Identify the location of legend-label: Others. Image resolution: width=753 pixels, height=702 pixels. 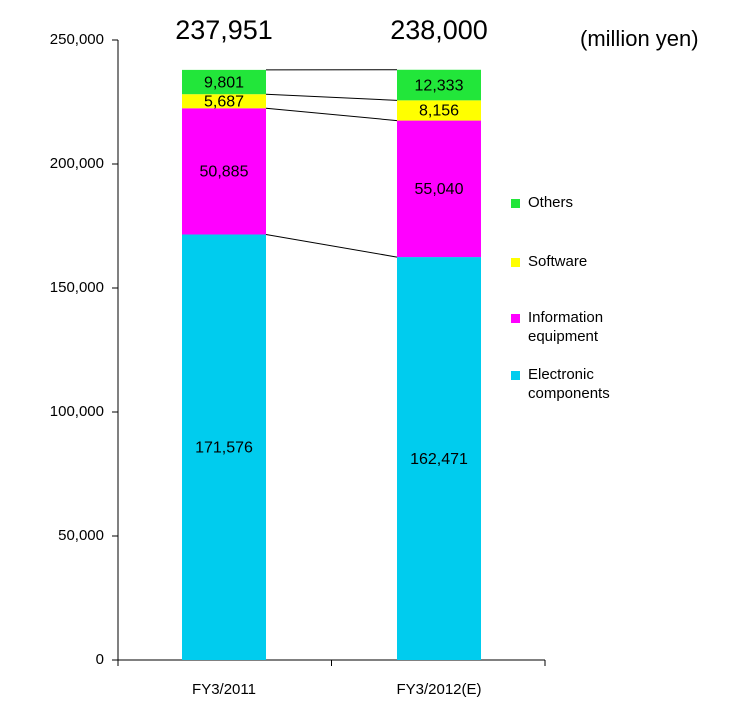
(551, 202).